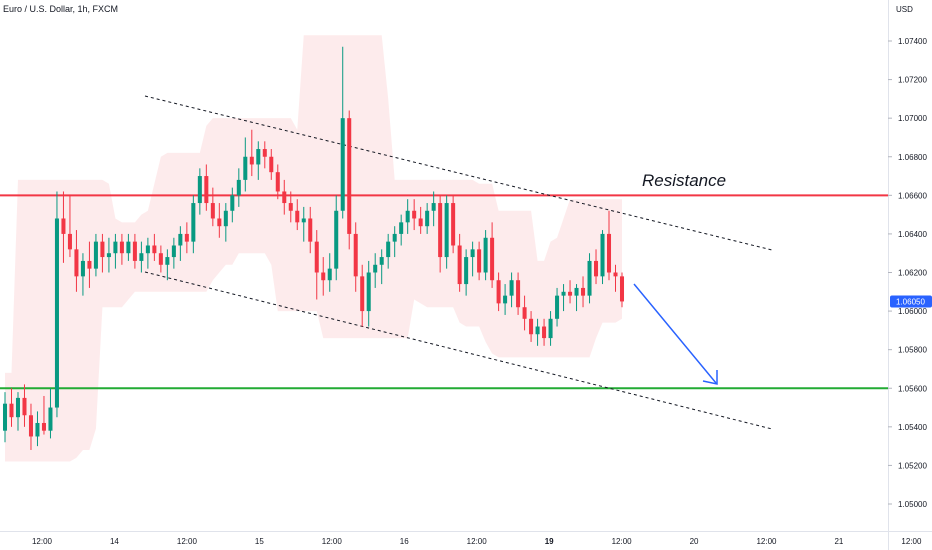 This screenshot has height=550, width=932. What do you see at coordinates (838, 541) in the screenshot?
I see `x-tick-label: 21` at bounding box center [838, 541].